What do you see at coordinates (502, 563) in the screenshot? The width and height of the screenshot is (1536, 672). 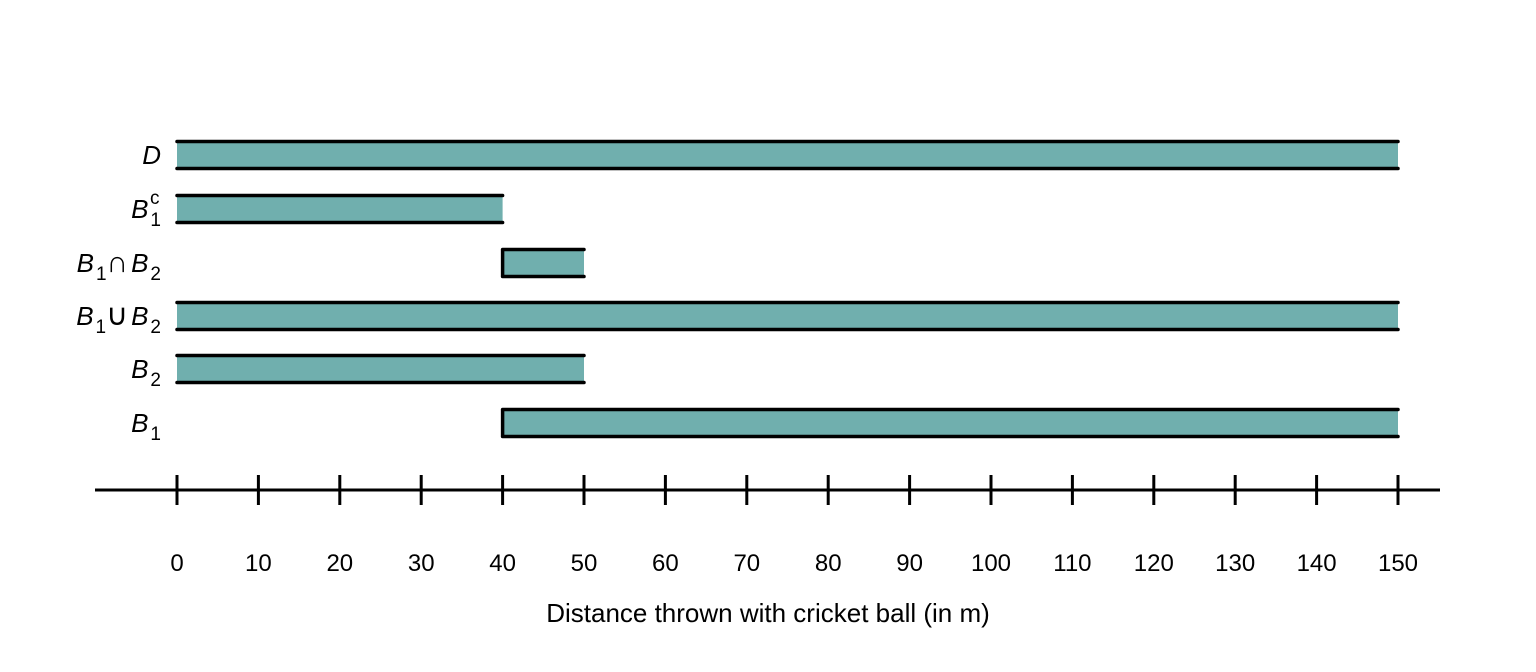 I see `x-tick-label: 40` at bounding box center [502, 563].